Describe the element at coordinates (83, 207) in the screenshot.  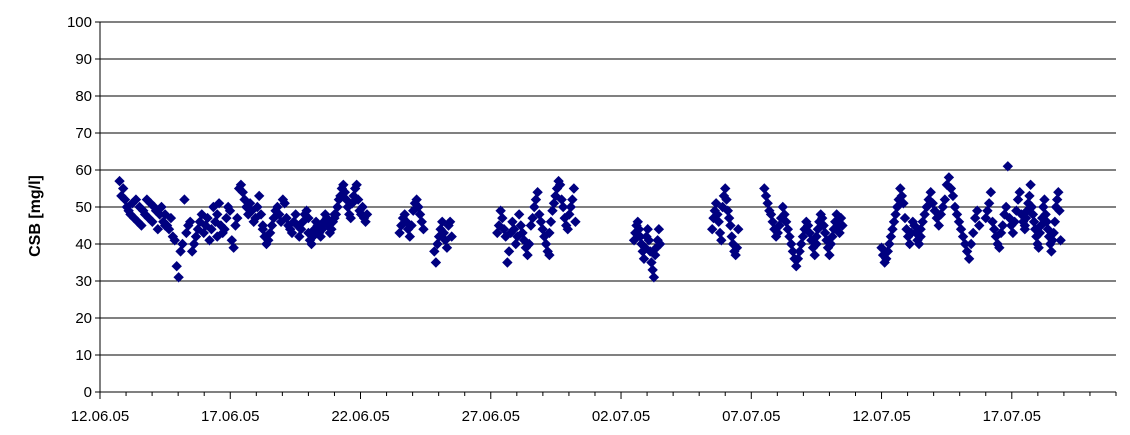
I see `y-tick-label: 50` at that location.